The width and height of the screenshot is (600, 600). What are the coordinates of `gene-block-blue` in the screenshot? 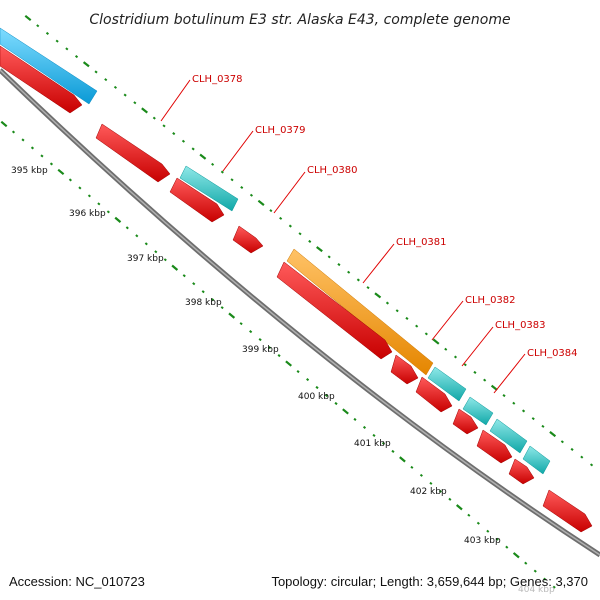 It's located at (49, 66).